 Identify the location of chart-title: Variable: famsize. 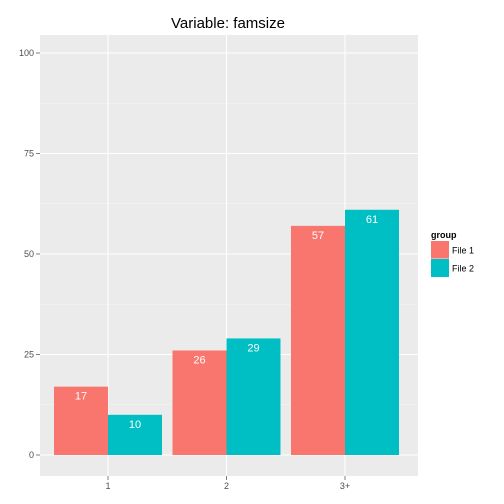
(228, 23).